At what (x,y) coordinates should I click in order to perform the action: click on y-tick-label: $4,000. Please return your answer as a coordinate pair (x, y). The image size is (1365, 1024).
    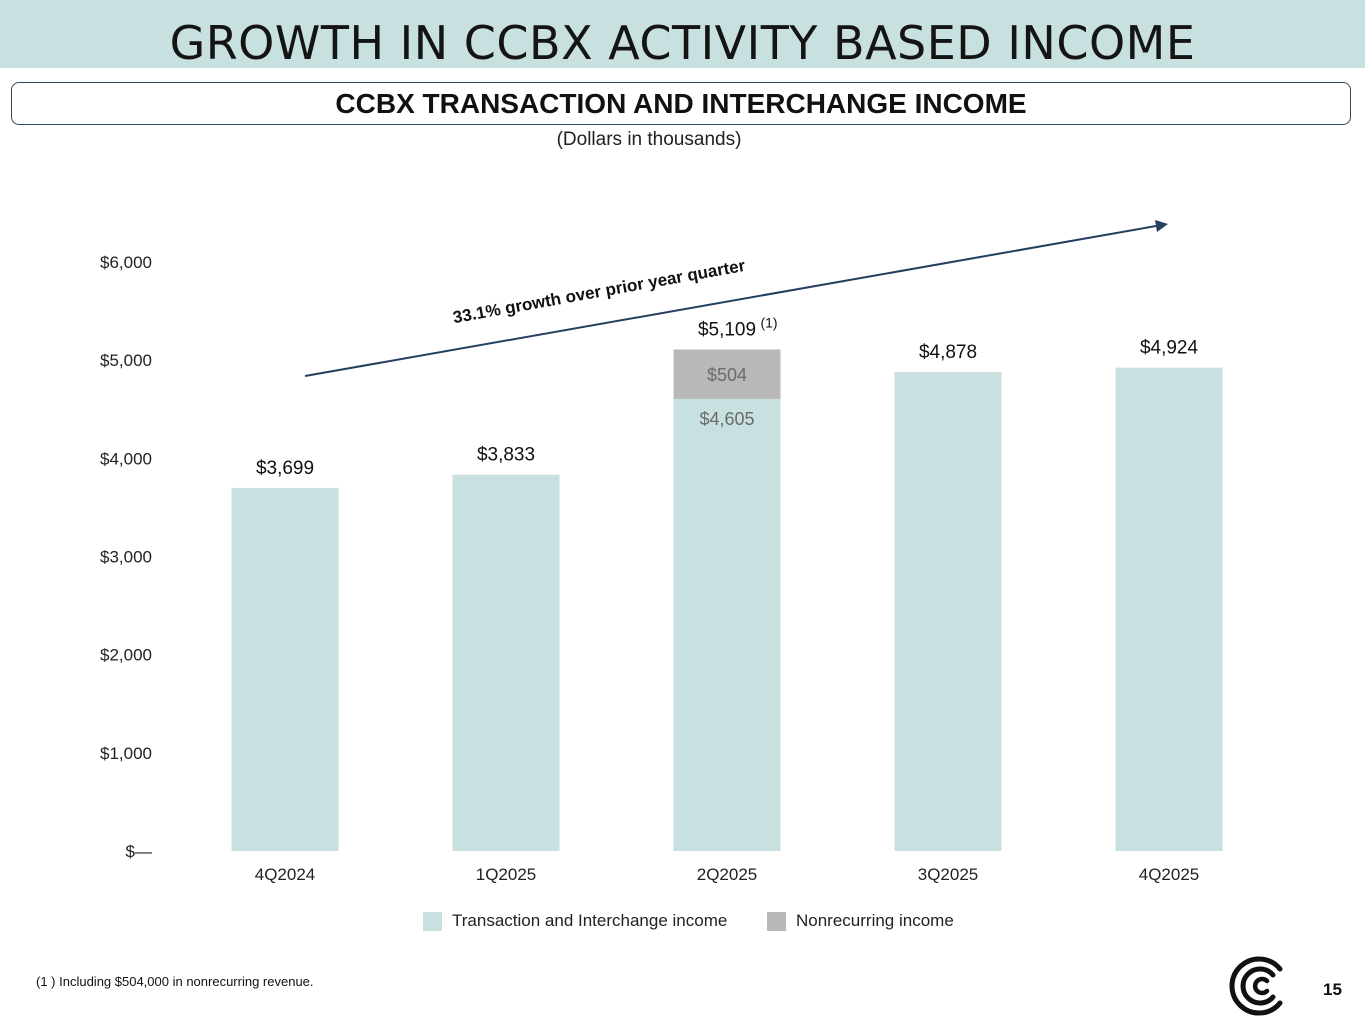
    Looking at the image, I should click on (126, 458).